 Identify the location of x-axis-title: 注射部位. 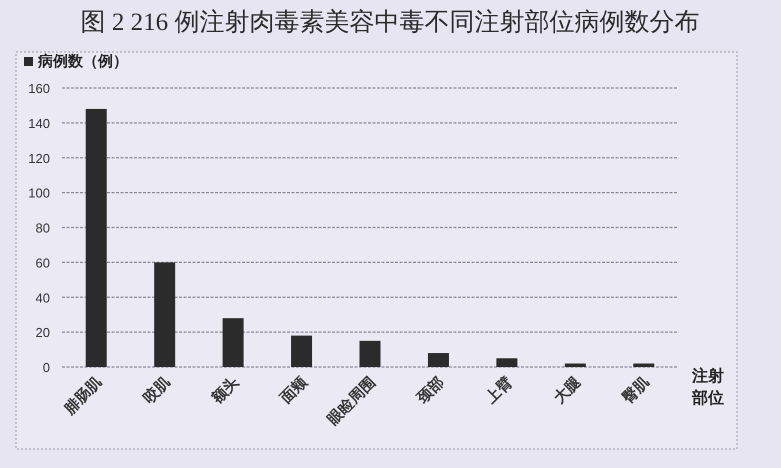
(708, 387).